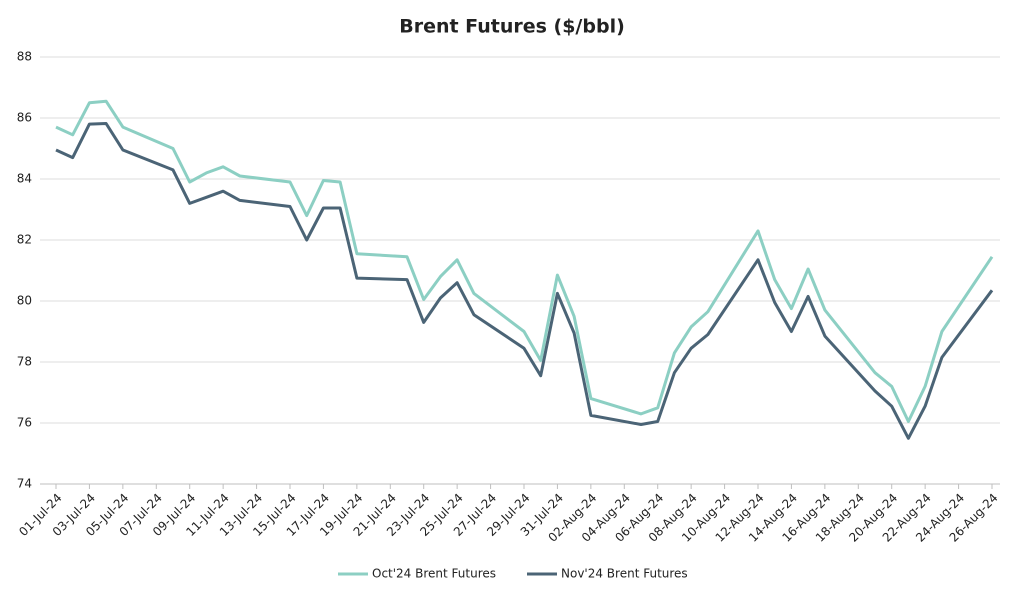 This screenshot has width=1024, height=598. Describe the element at coordinates (512, 27) in the screenshot. I see `chart-title: Brent Futures ($/bbl)` at that location.